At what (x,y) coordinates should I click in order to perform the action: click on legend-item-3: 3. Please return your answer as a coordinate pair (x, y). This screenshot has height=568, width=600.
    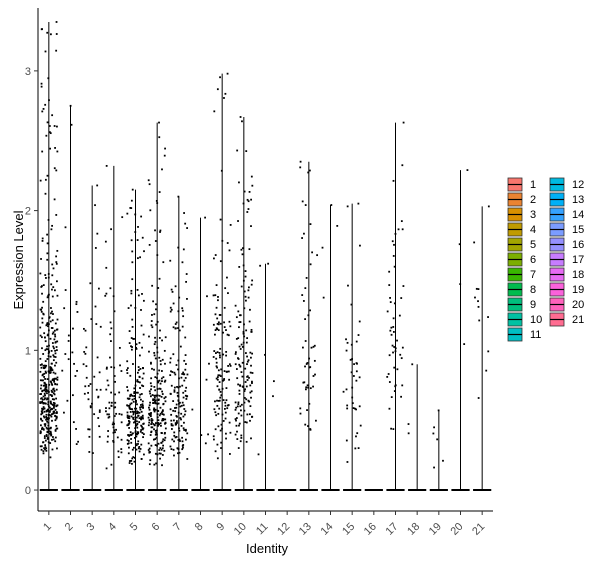
    Looking at the image, I should click on (521, 214).